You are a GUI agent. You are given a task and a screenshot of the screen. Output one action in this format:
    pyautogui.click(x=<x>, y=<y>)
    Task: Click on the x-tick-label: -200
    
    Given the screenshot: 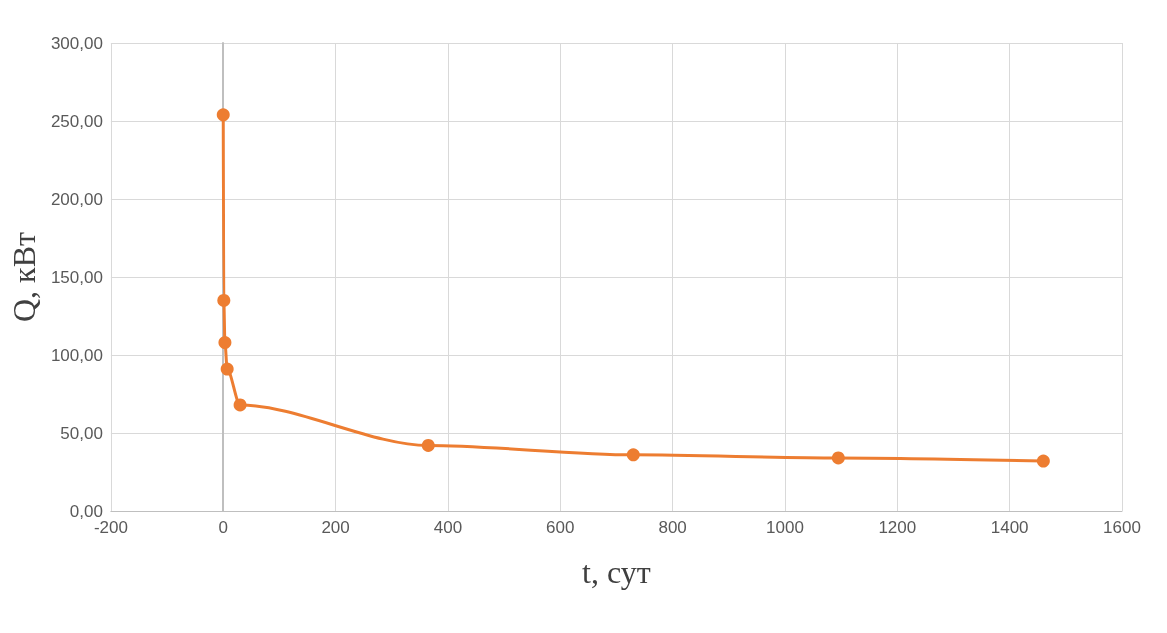 What is the action you would take?
    pyautogui.click(x=110, y=527)
    